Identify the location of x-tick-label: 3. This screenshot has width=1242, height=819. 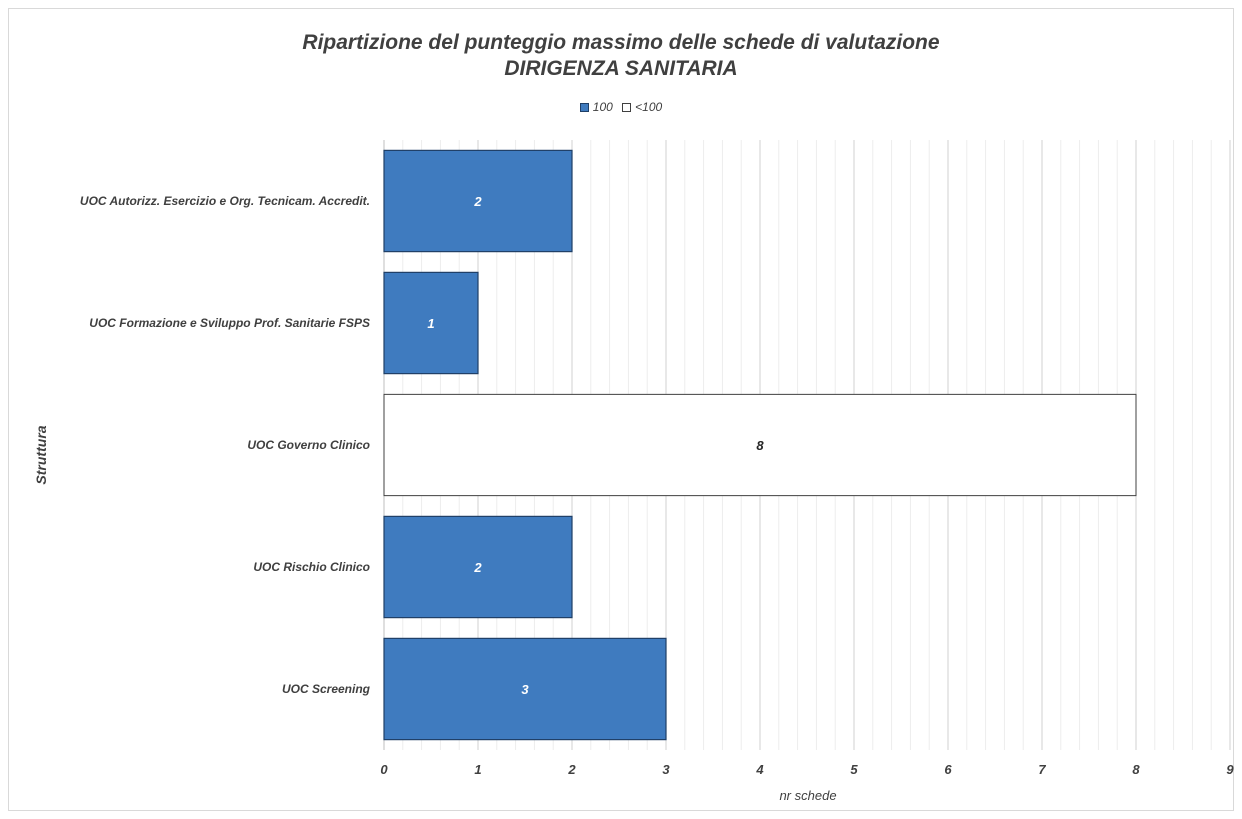
(666, 769).